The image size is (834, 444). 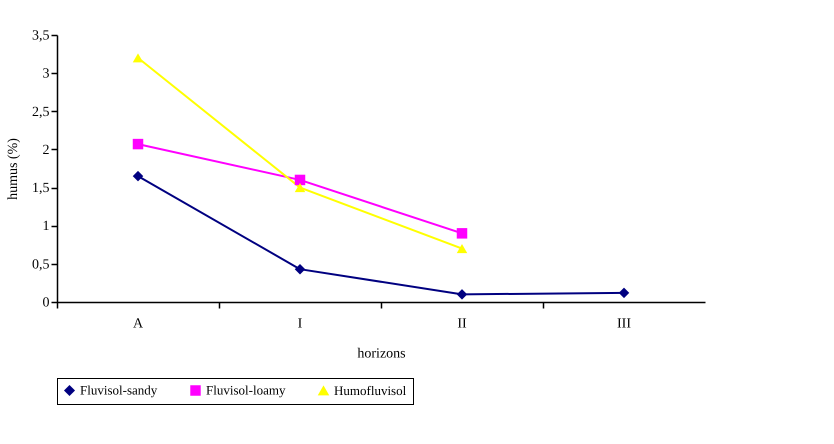 What do you see at coordinates (138, 324) in the screenshot?
I see `x-tick-label: A` at bounding box center [138, 324].